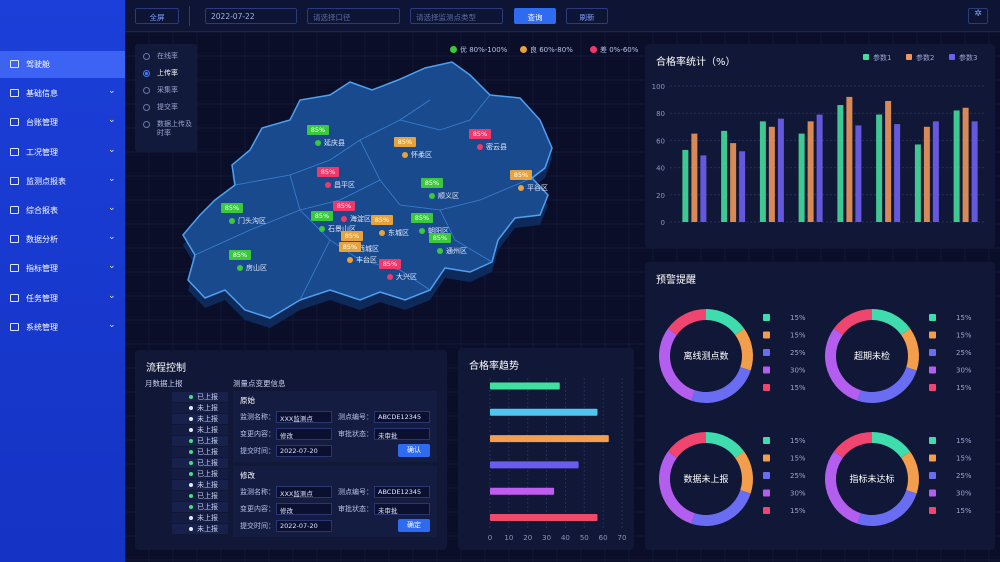  Describe the element at coordinates (494, 366) in the screenshot. I see `panel-title: 合格率趋势` at that location.